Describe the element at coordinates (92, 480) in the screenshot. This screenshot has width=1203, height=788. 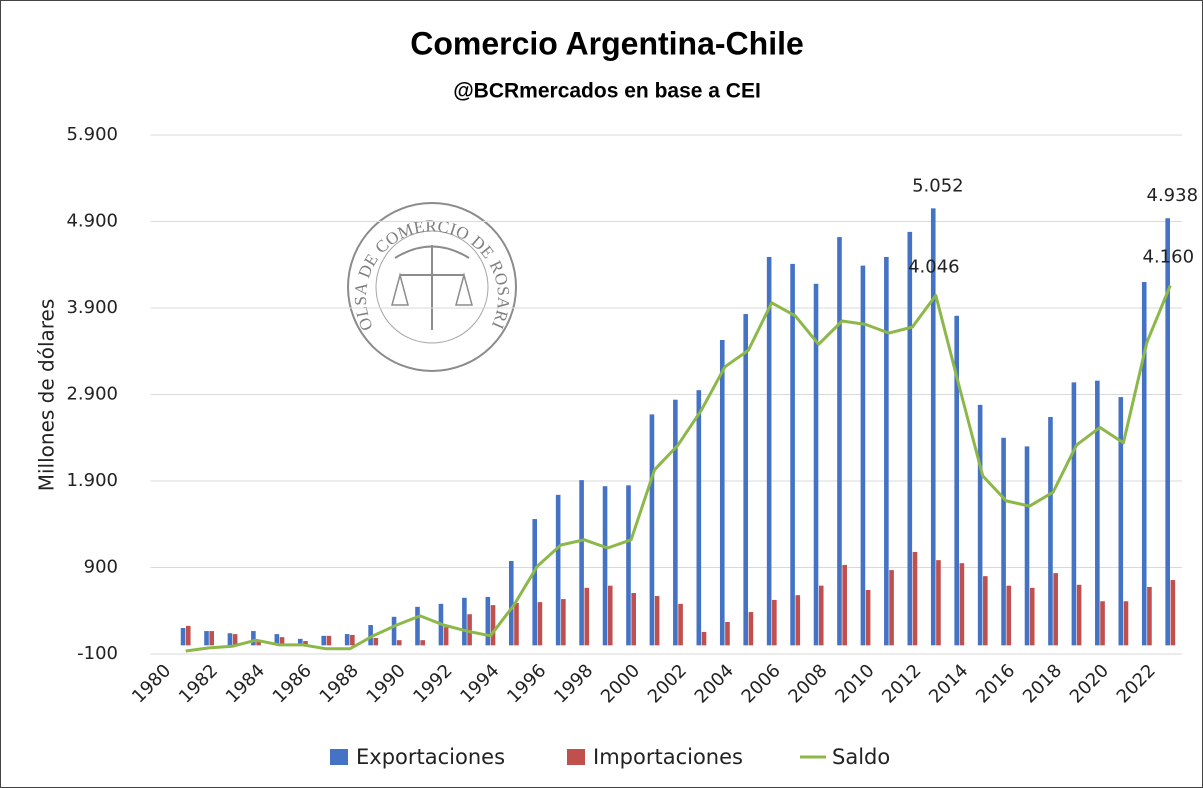
I see `y-tick-label: 1.900` at that location.